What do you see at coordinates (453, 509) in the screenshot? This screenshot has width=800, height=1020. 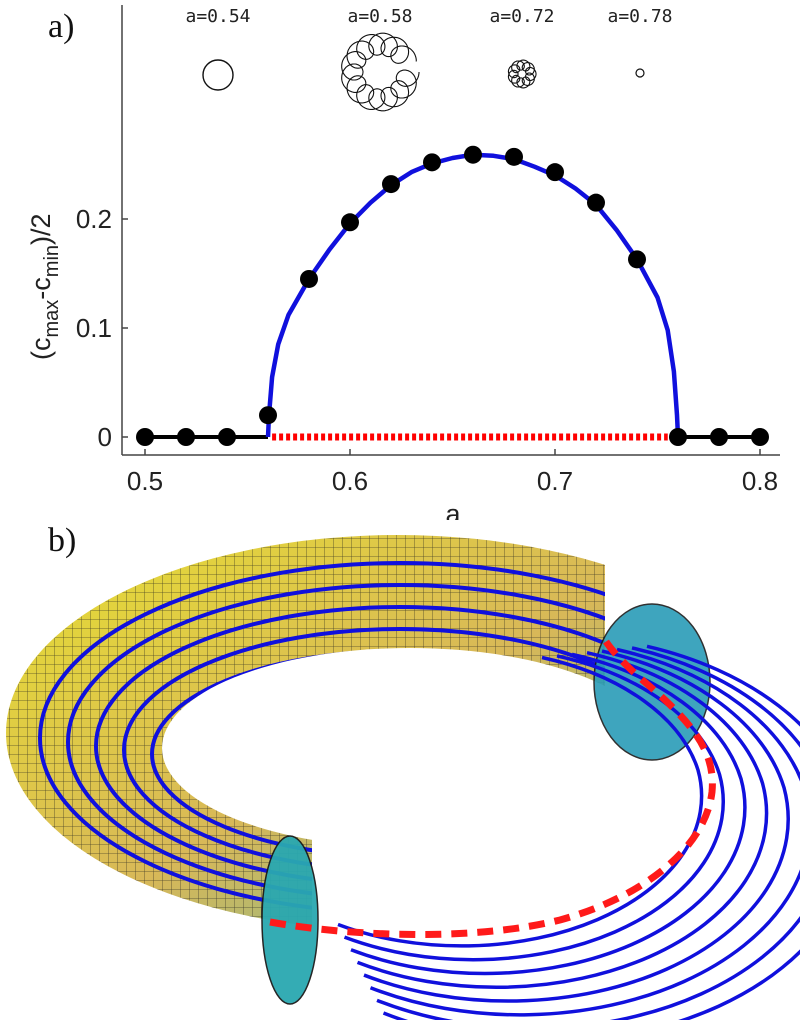 I see `x-axis-label: a` at bounding box center [453, 509].